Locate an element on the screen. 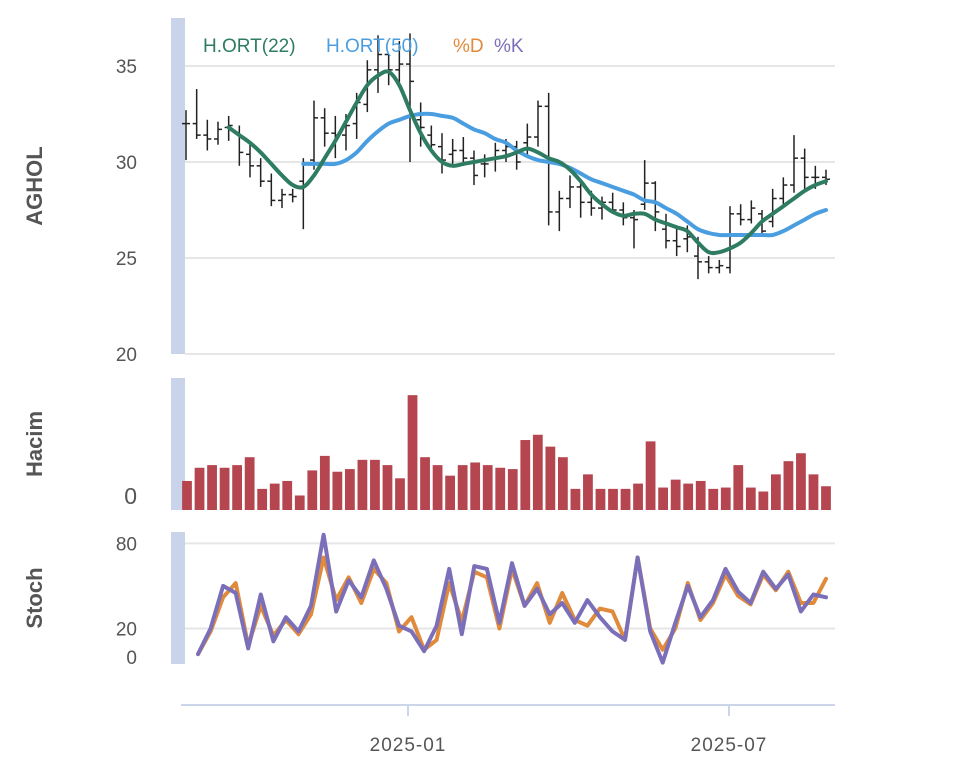 This screenshot has height=775, width=960. volume-axis-title: Hacim is located at coordinates (34, 444).